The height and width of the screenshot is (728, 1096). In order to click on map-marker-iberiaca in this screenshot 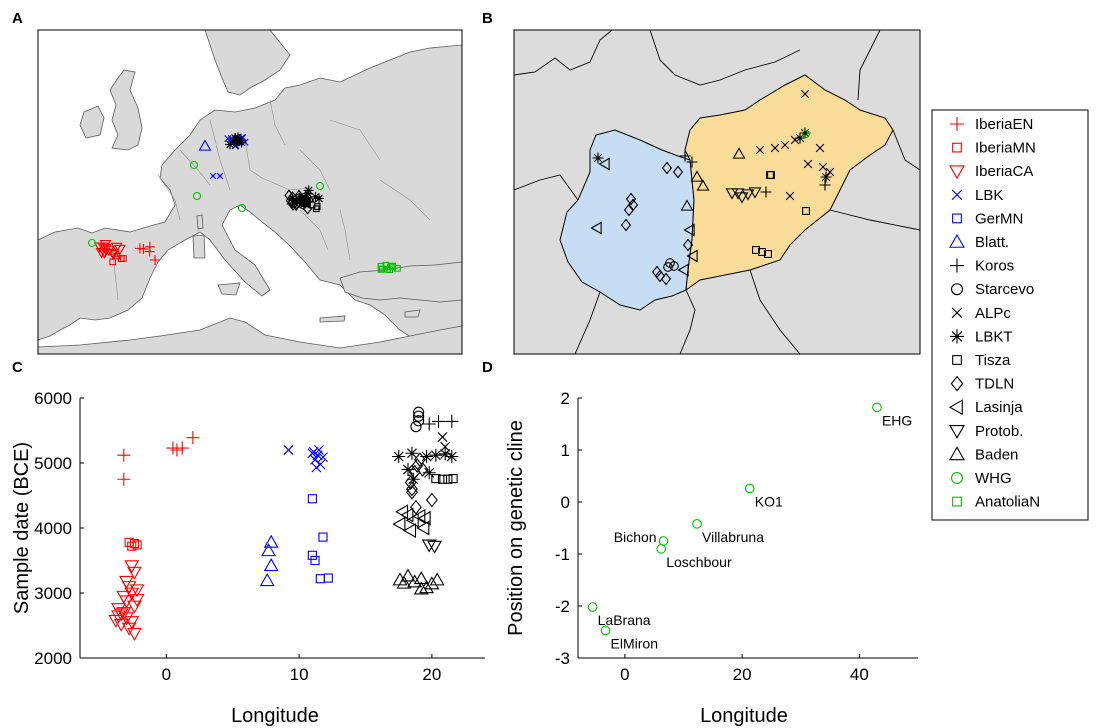, I will do `click(120, 250)`.